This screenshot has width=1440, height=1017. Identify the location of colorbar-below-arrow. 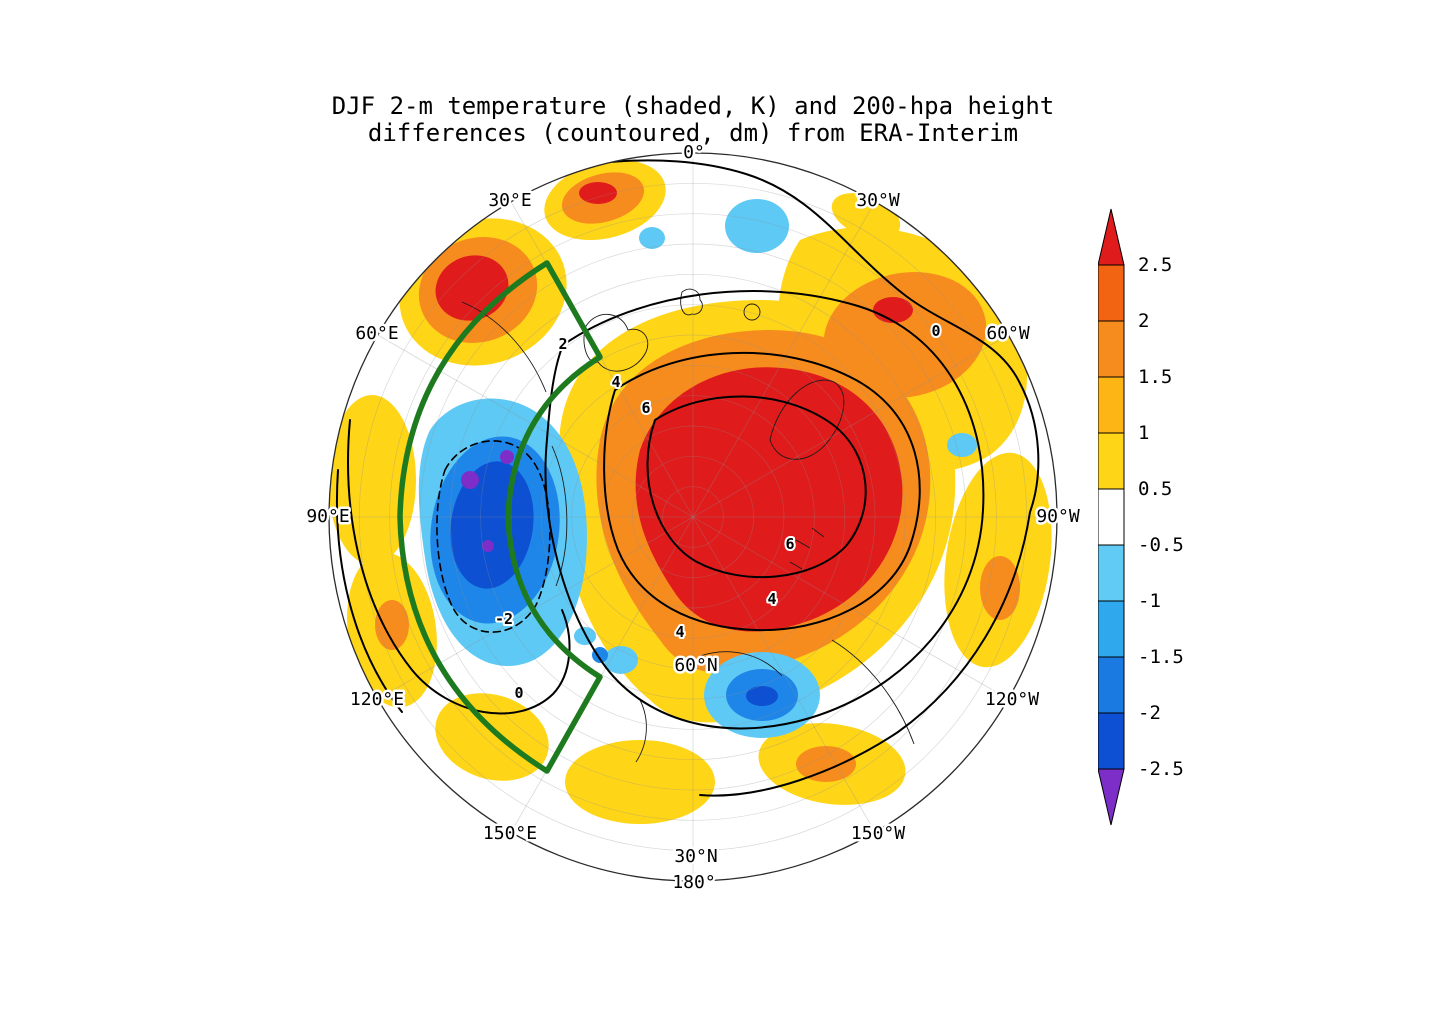
(1111, 797).